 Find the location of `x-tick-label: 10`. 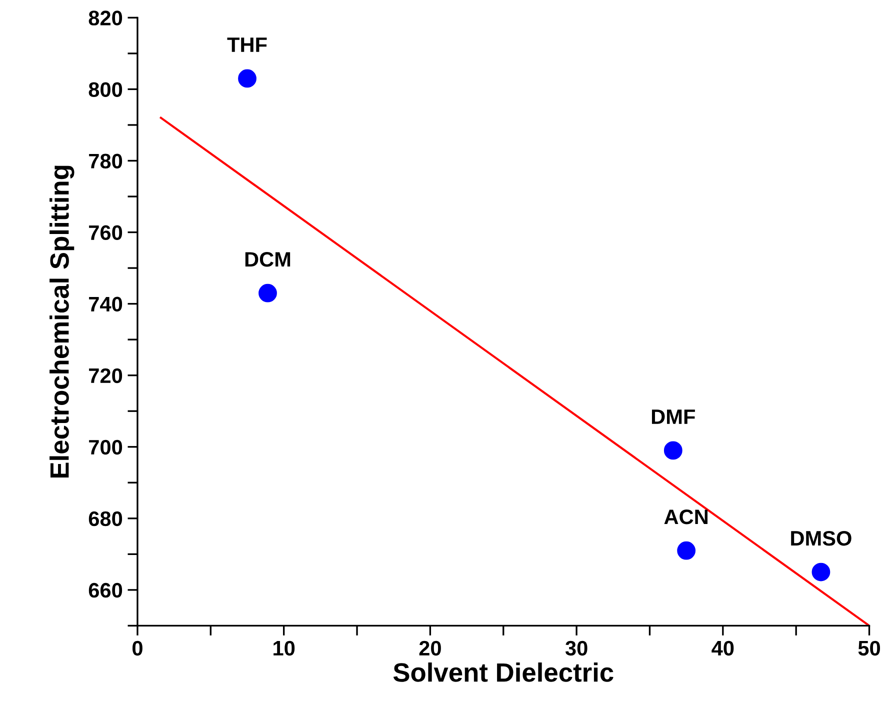

x-tick-label: 10 is located at coordinates (284, 648).